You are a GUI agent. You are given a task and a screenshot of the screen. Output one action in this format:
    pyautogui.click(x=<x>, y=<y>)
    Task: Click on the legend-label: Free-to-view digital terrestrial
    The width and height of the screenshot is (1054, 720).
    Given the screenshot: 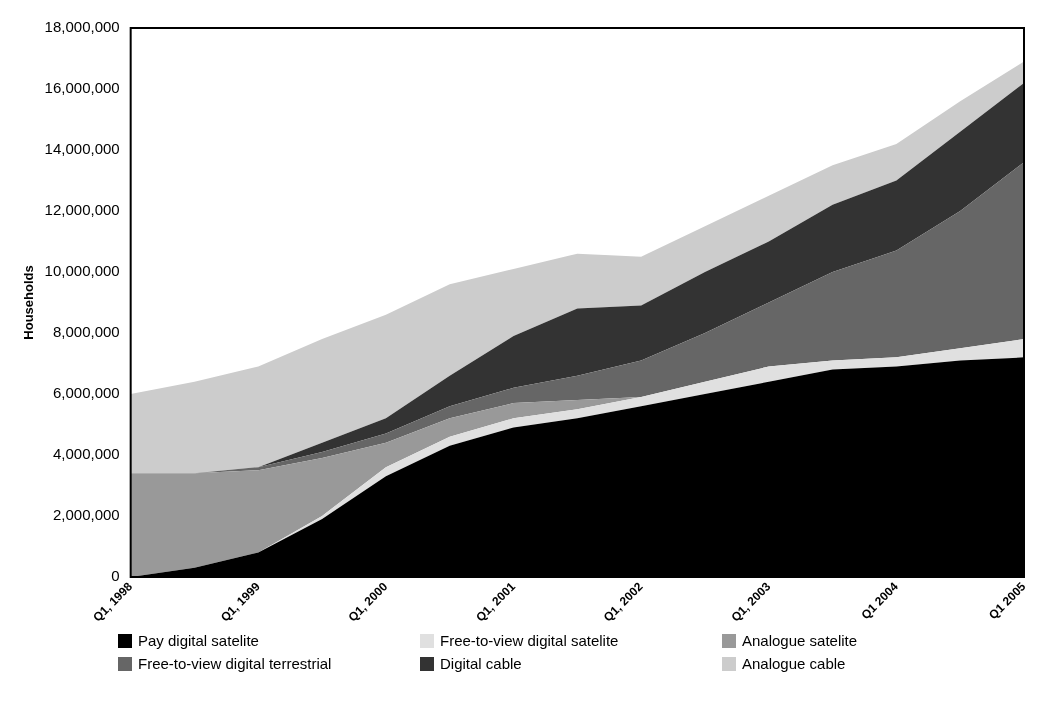 What is the action you would take?
    pyautogui.click(x=235, y=663)
    